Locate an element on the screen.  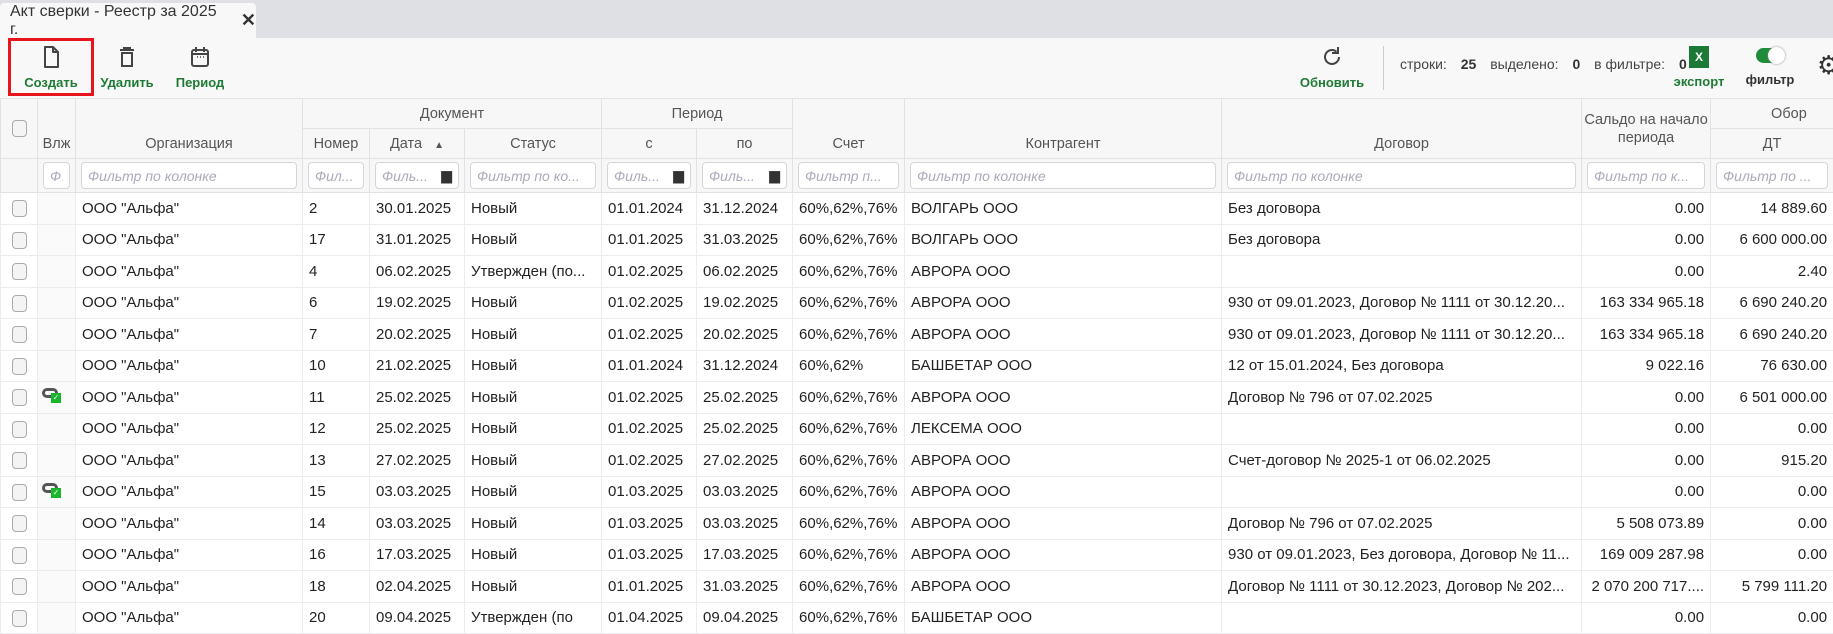
gear-icon: ⚙ is located at coordinates (1825, 65).